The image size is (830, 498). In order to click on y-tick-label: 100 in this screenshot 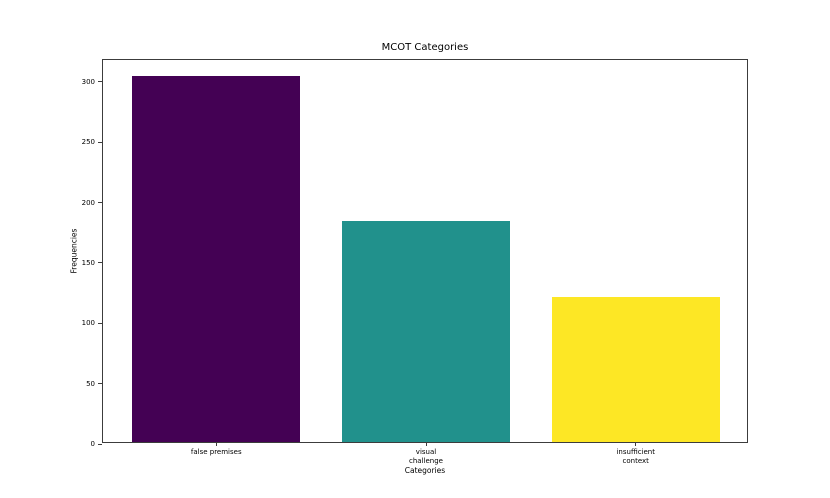, I will do `click(88, 323)`.